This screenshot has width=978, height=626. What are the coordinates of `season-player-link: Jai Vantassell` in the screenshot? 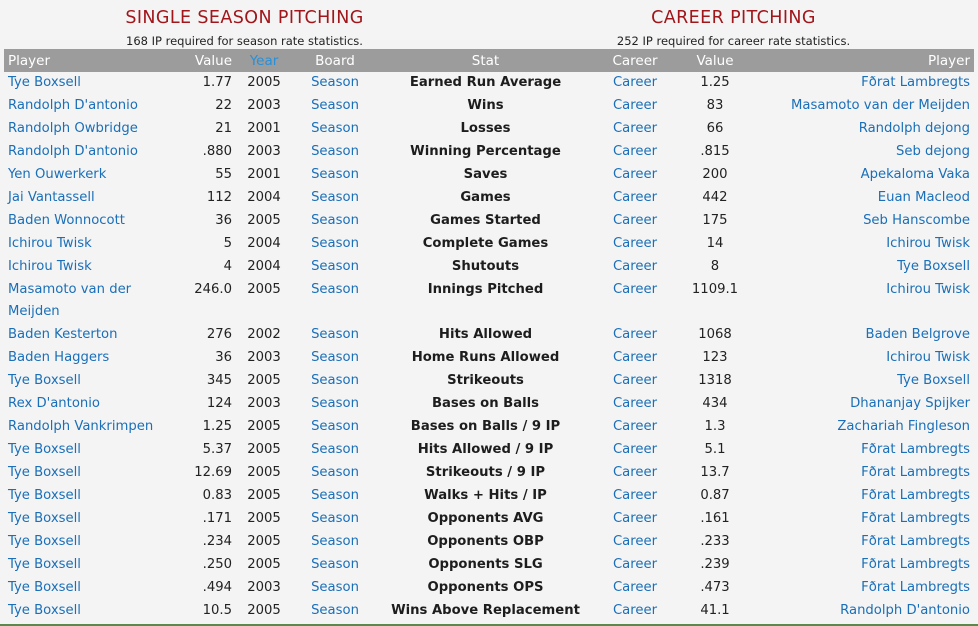 It's located at (51, 197).